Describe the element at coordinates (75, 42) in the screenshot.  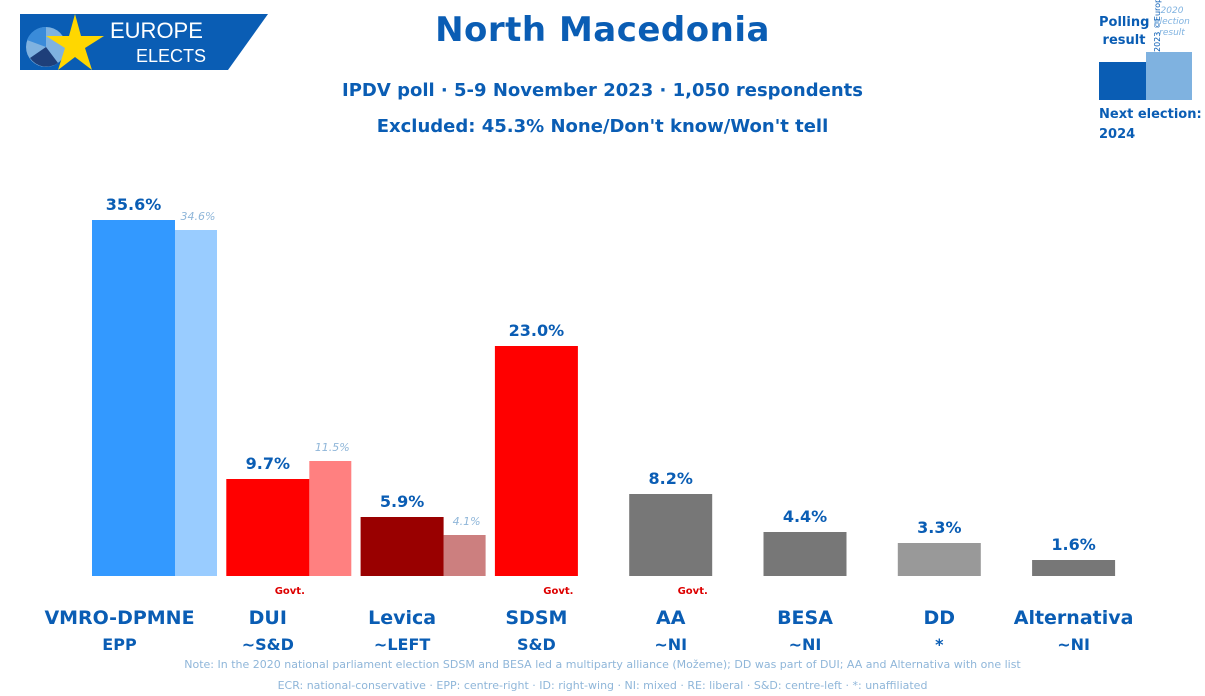
I see `logo-star-icon` at that location.